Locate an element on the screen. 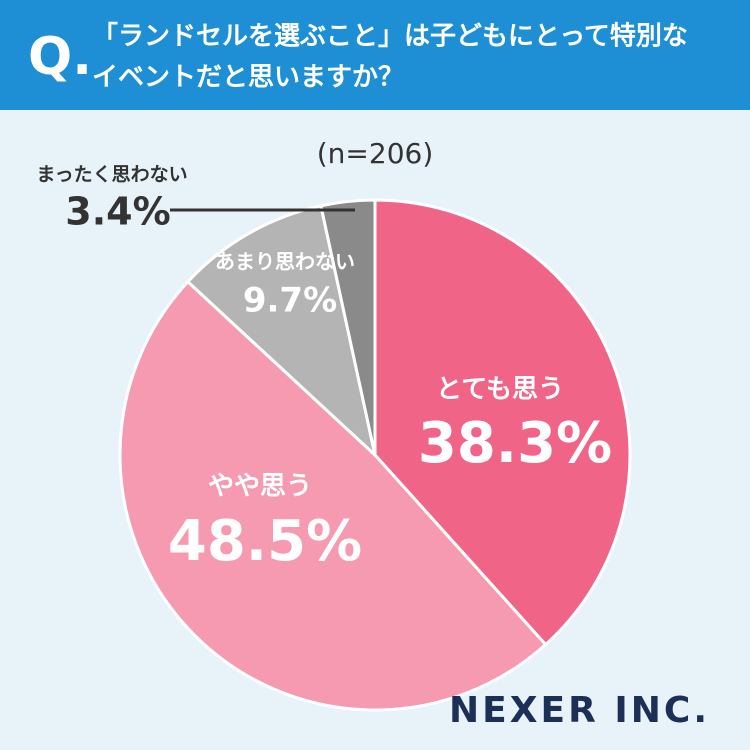 The image size is (750, 750). sample-size: (n=206) is located at coordinates (375, 153).